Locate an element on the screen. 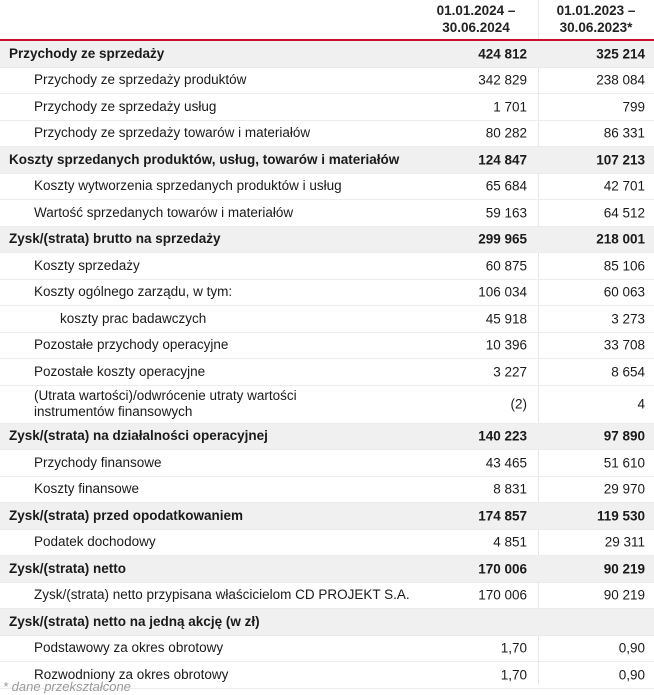 This screenshot has height=695, width=654. value-2024: 140 223 is located at coordinates (502, 436).